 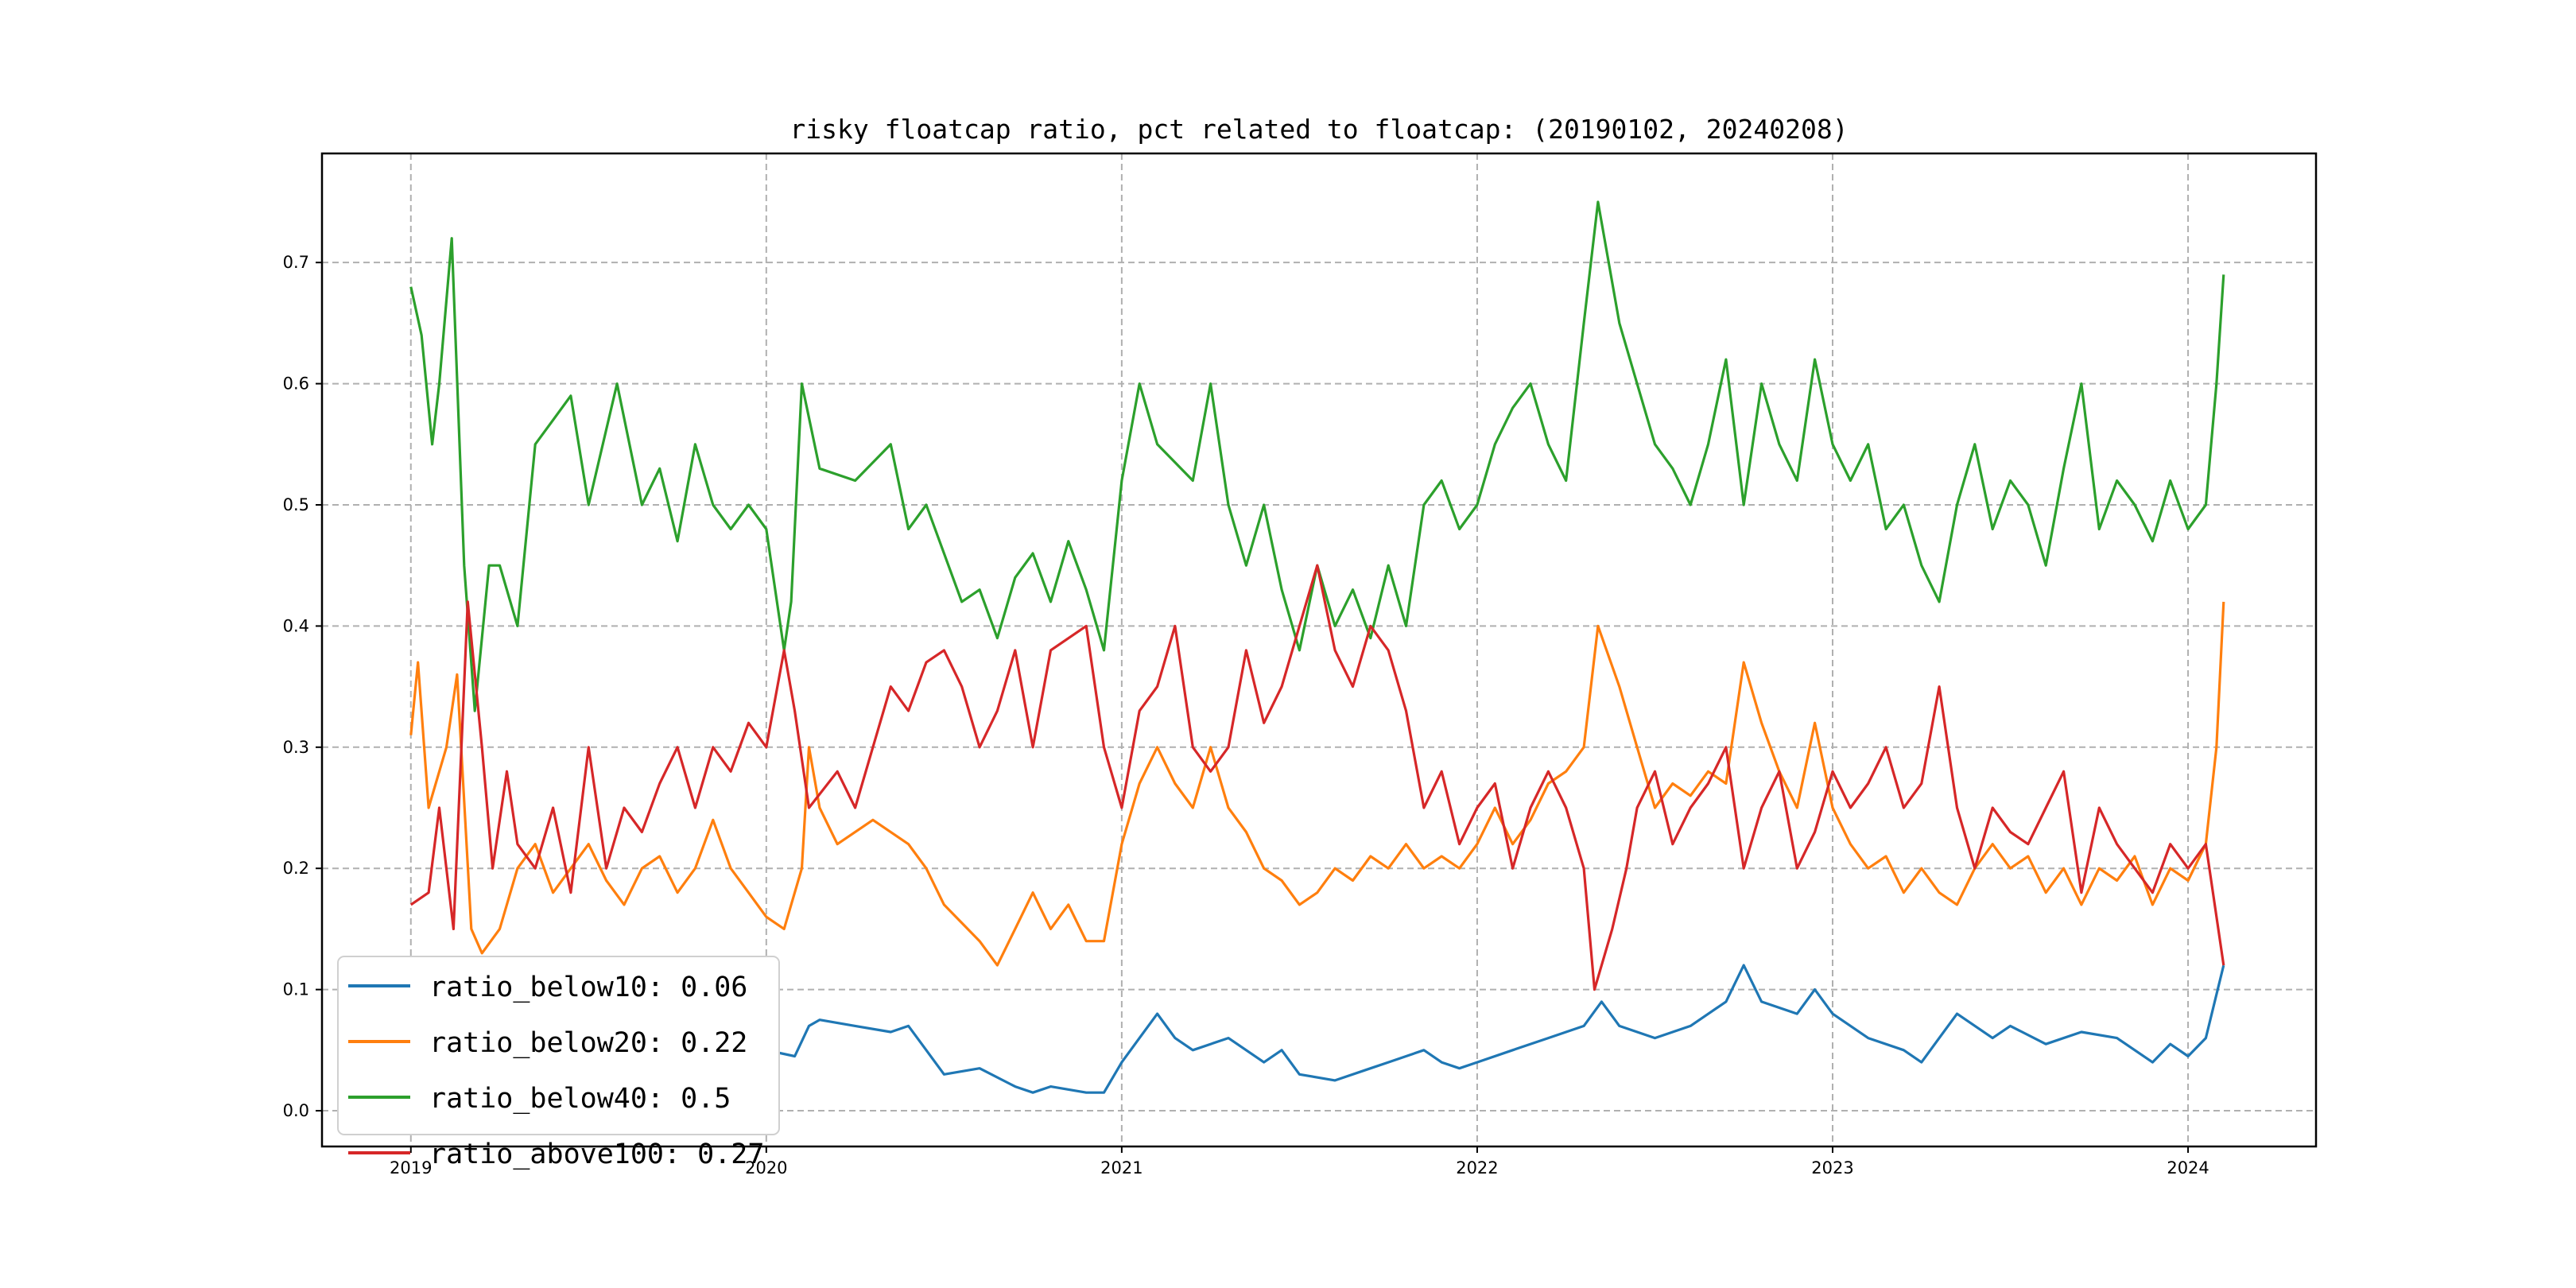 I want to click on y-tick-label: 0.2, so click(x=296, y=869).